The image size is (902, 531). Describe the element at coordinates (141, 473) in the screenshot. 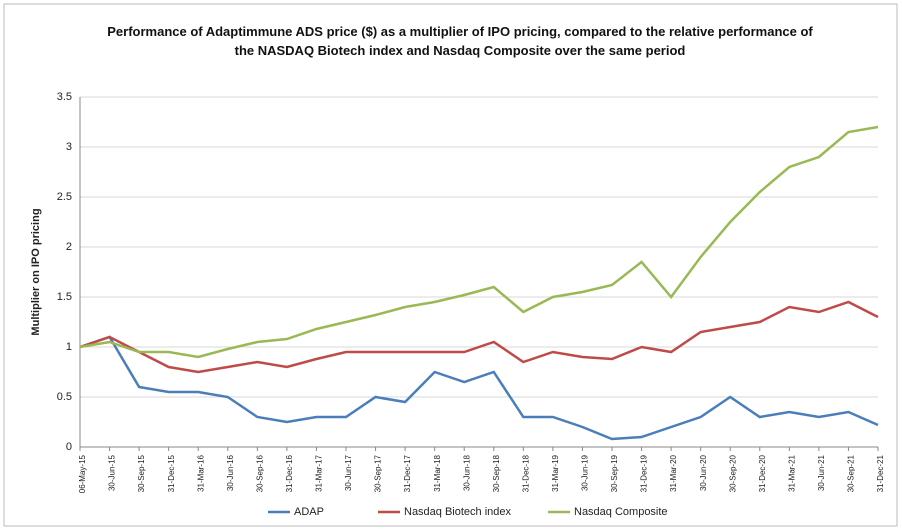

I see `x-tick-label: 30-Sep-15` at that location.